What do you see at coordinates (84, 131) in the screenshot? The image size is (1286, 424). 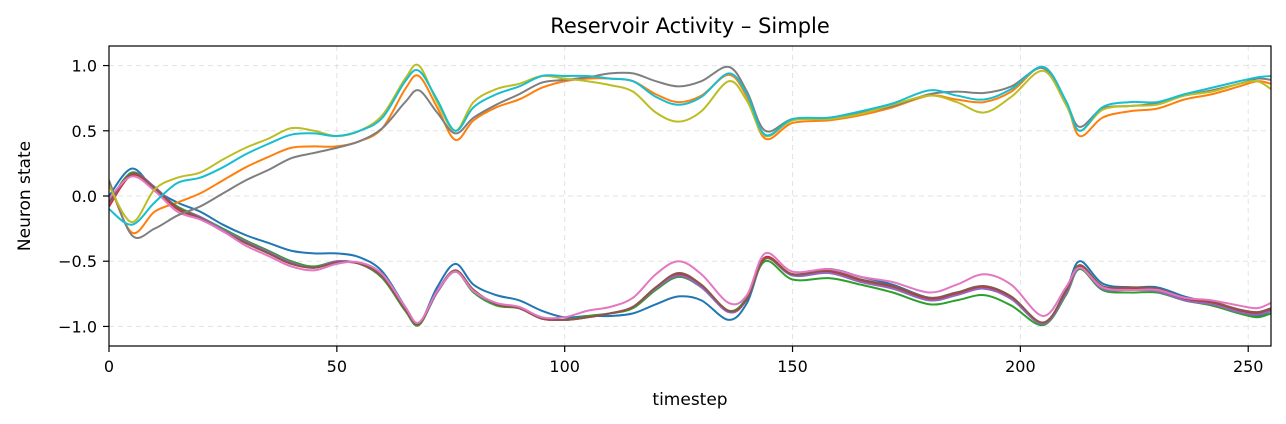 I see `y-tick-label: 0.5` at bounding box center [84, 131].